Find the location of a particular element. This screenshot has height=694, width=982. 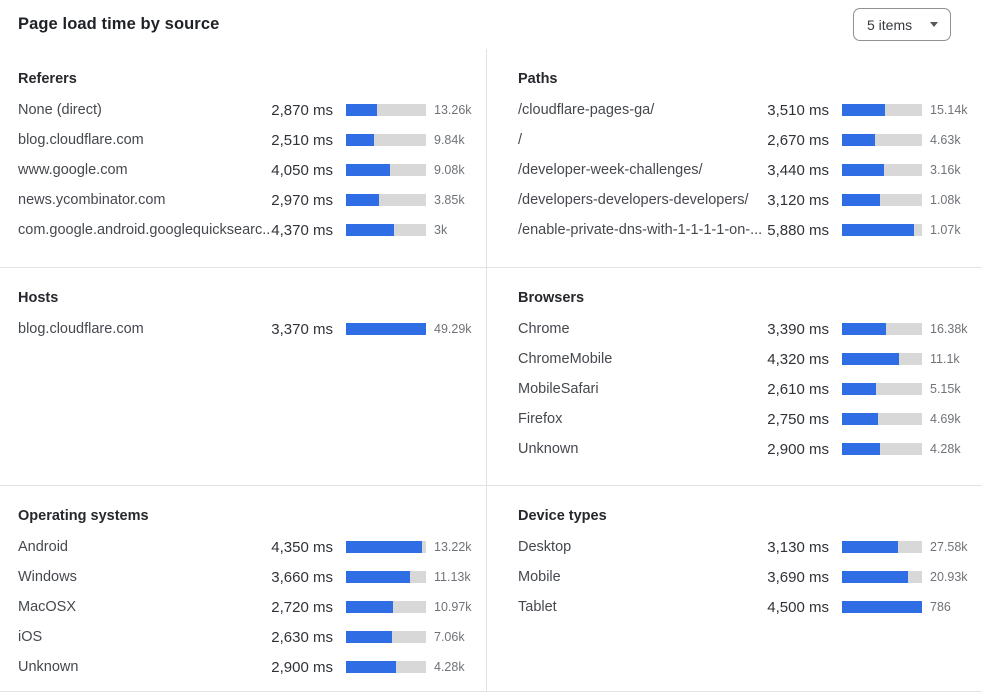

row-label: iOS is located at coordinates (30, 637).